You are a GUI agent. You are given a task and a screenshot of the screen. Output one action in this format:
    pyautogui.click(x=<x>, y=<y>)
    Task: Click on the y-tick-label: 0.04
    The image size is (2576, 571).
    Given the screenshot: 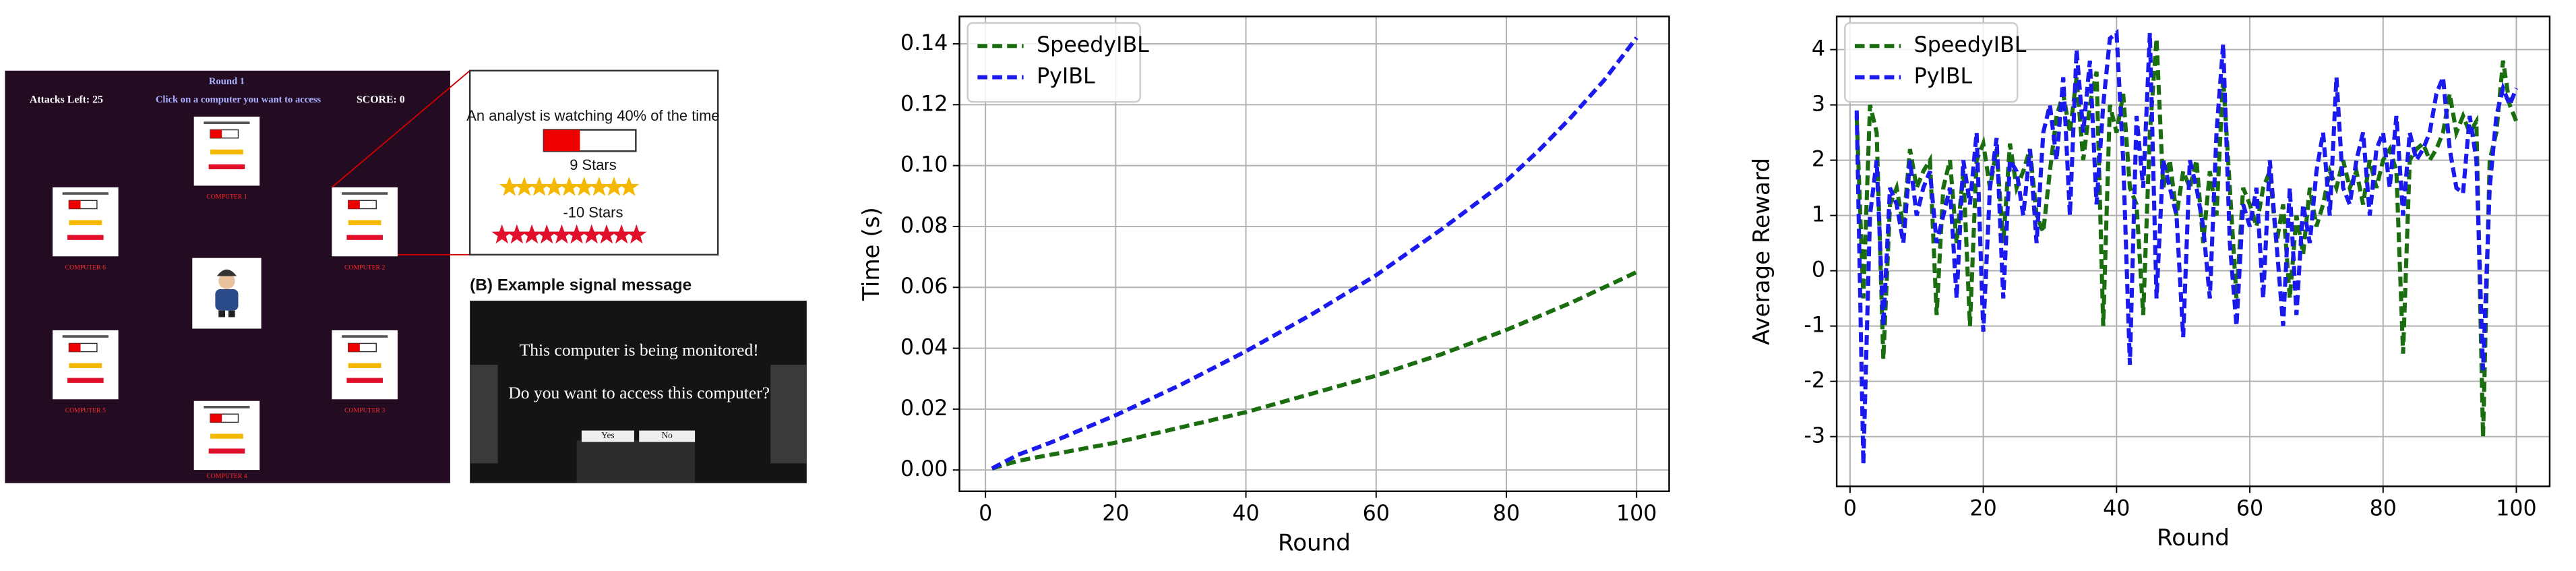 What is the action you would take?
    pyautogui.click(x=924, y=348)
    